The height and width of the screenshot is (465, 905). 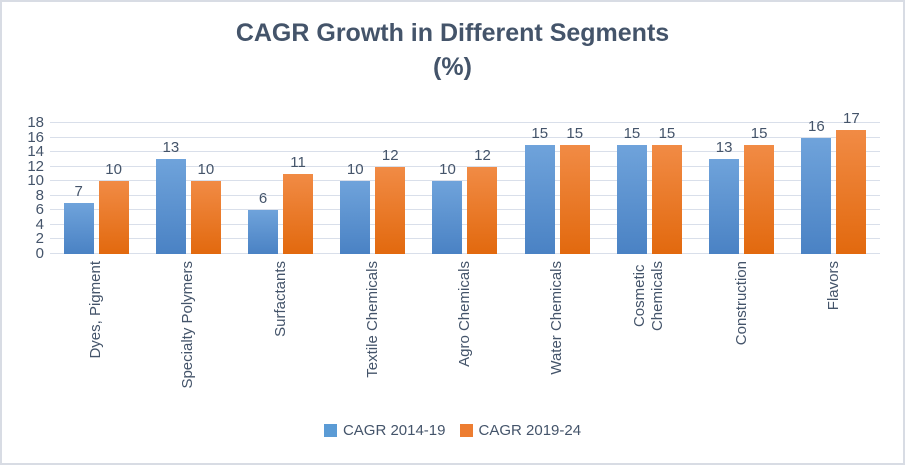 I want to click on category-label: Specialty Polymers, so click(x=188, y=325).